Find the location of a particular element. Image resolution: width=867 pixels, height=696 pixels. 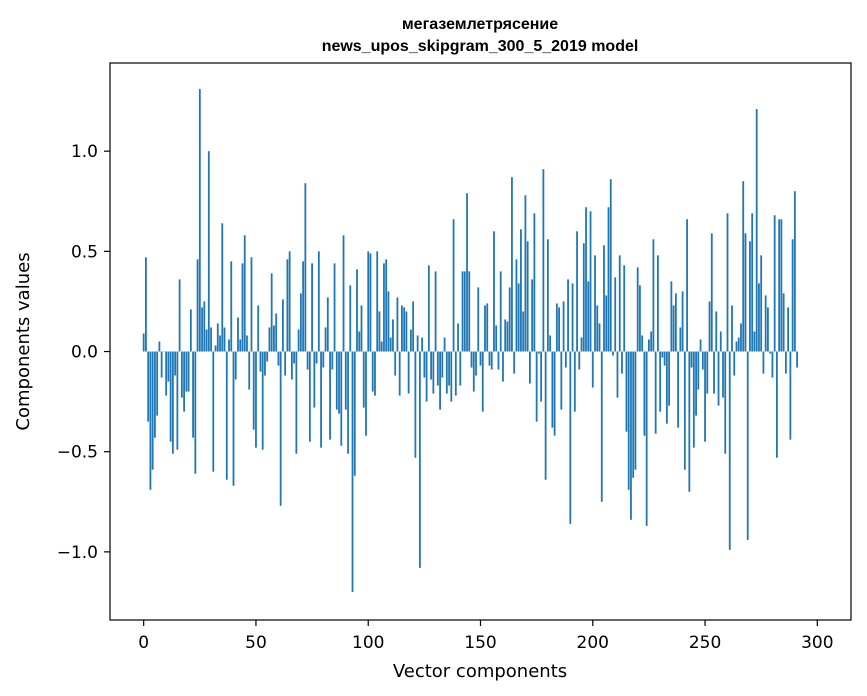

y-tick-label: −1.0 is located at coordinates (77, 553).